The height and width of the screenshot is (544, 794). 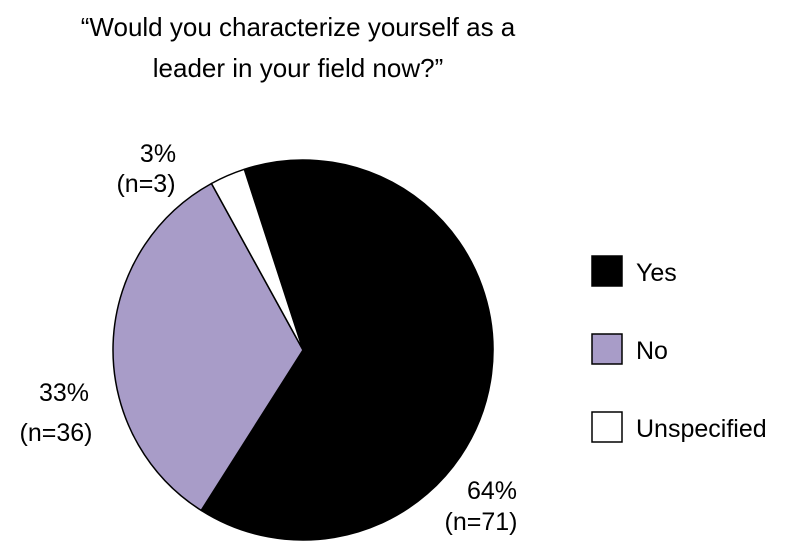 I want to click on legend-swatch-no, so click(x=607, y=349).